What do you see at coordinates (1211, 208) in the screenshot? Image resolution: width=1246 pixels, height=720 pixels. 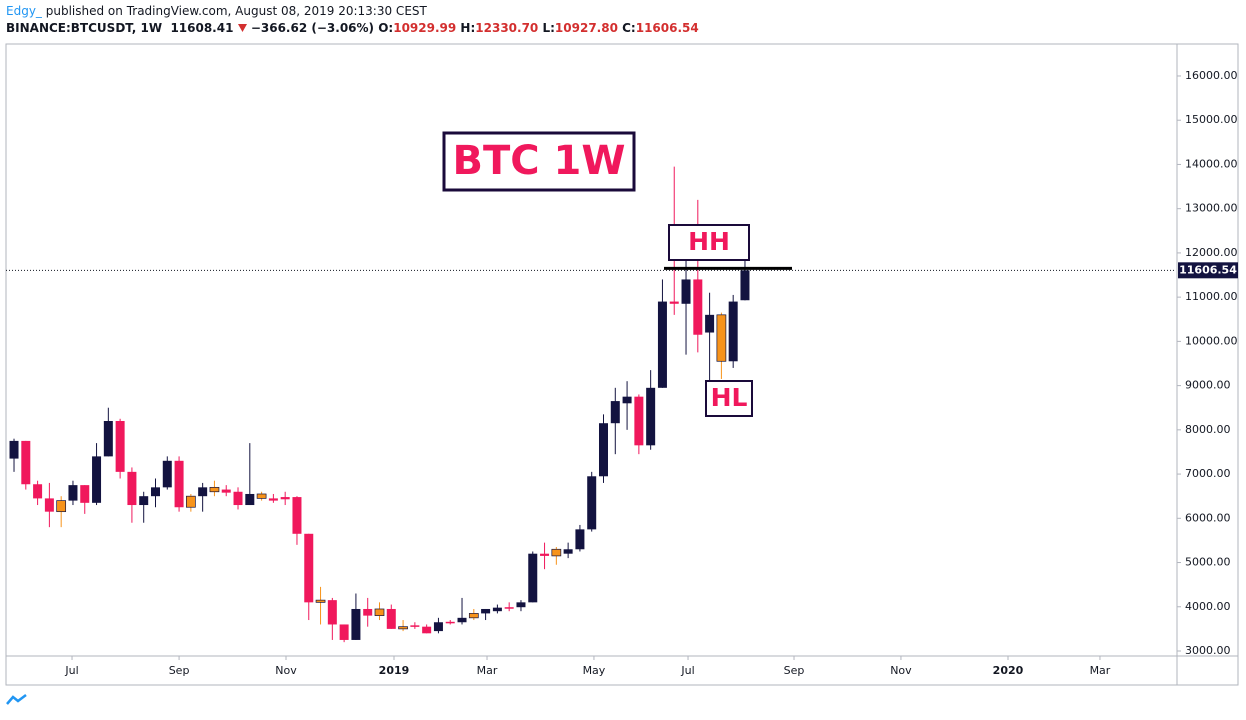 I see `y-tick-label: 13000.00` at bounding box center [1211, 208].